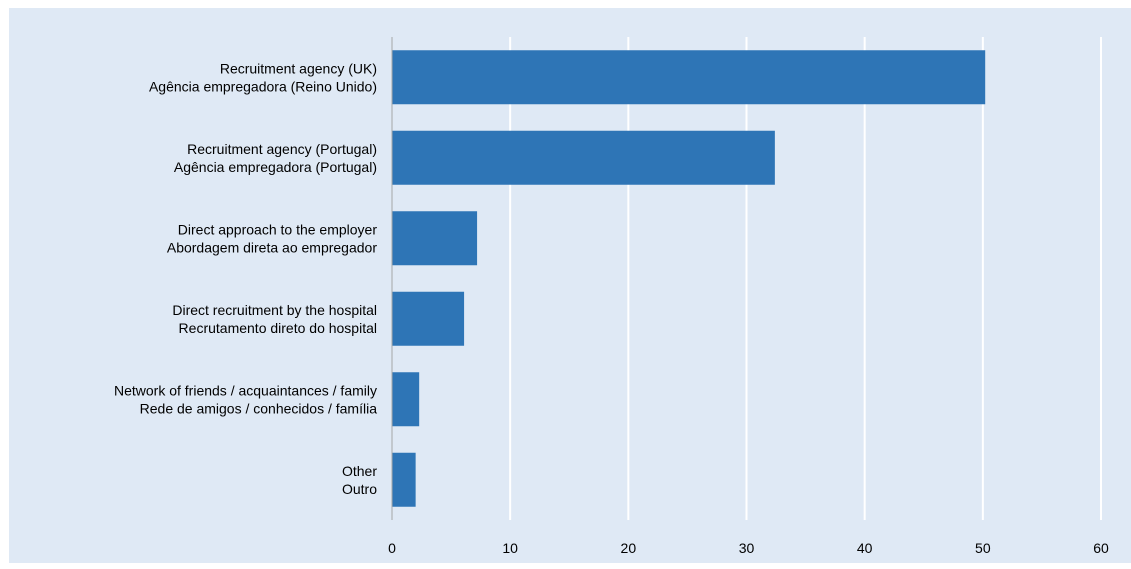 The width and height of the screenshot is (1131, 569). What do you see at coordinates (282, 149) in the screenshot?
I see `category-label-line: Recruitment agency (Portugal)` at bounding box center [282, 149].